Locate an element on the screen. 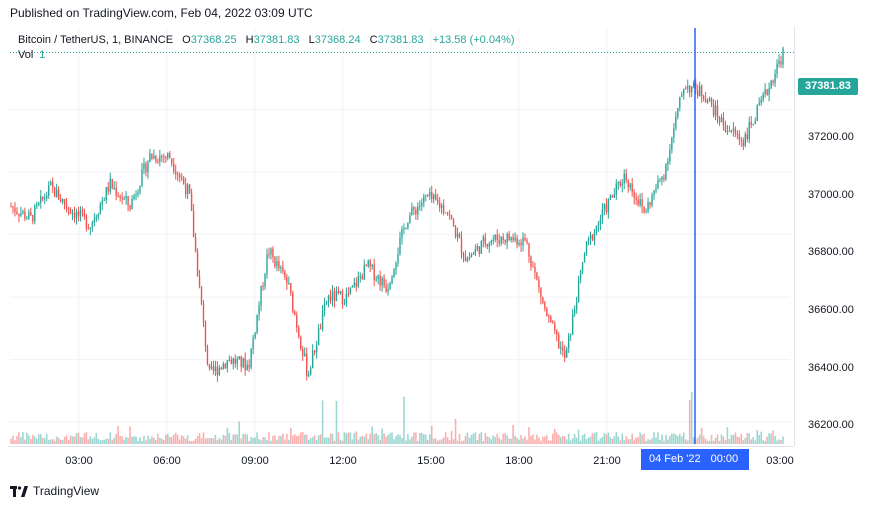  price-tick: 36600.00 is located at coordinates (831, 310).